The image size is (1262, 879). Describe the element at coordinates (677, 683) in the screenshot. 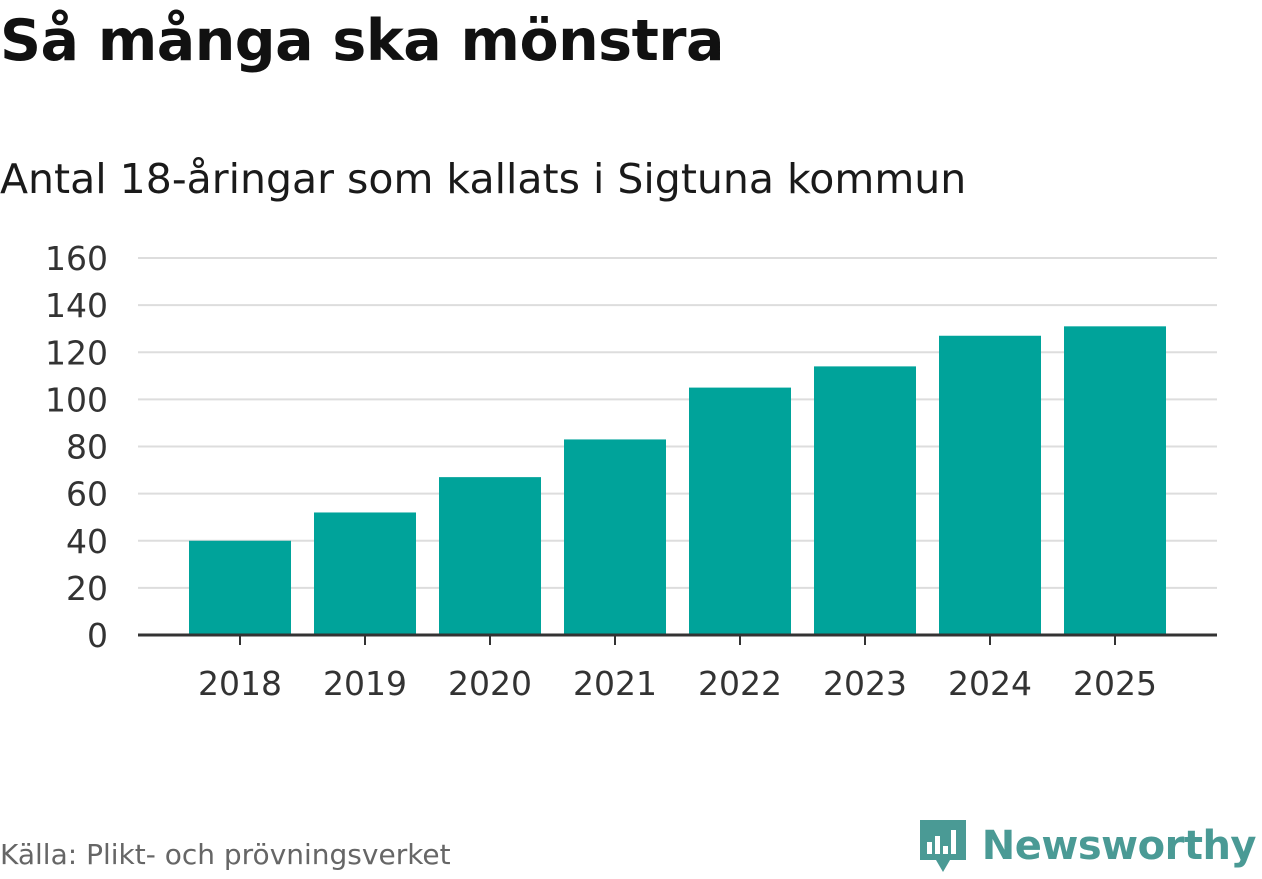

I see `x-axis-ticks: 2018 2019 2020 2021 2022 2023 2024 2025` at that location.